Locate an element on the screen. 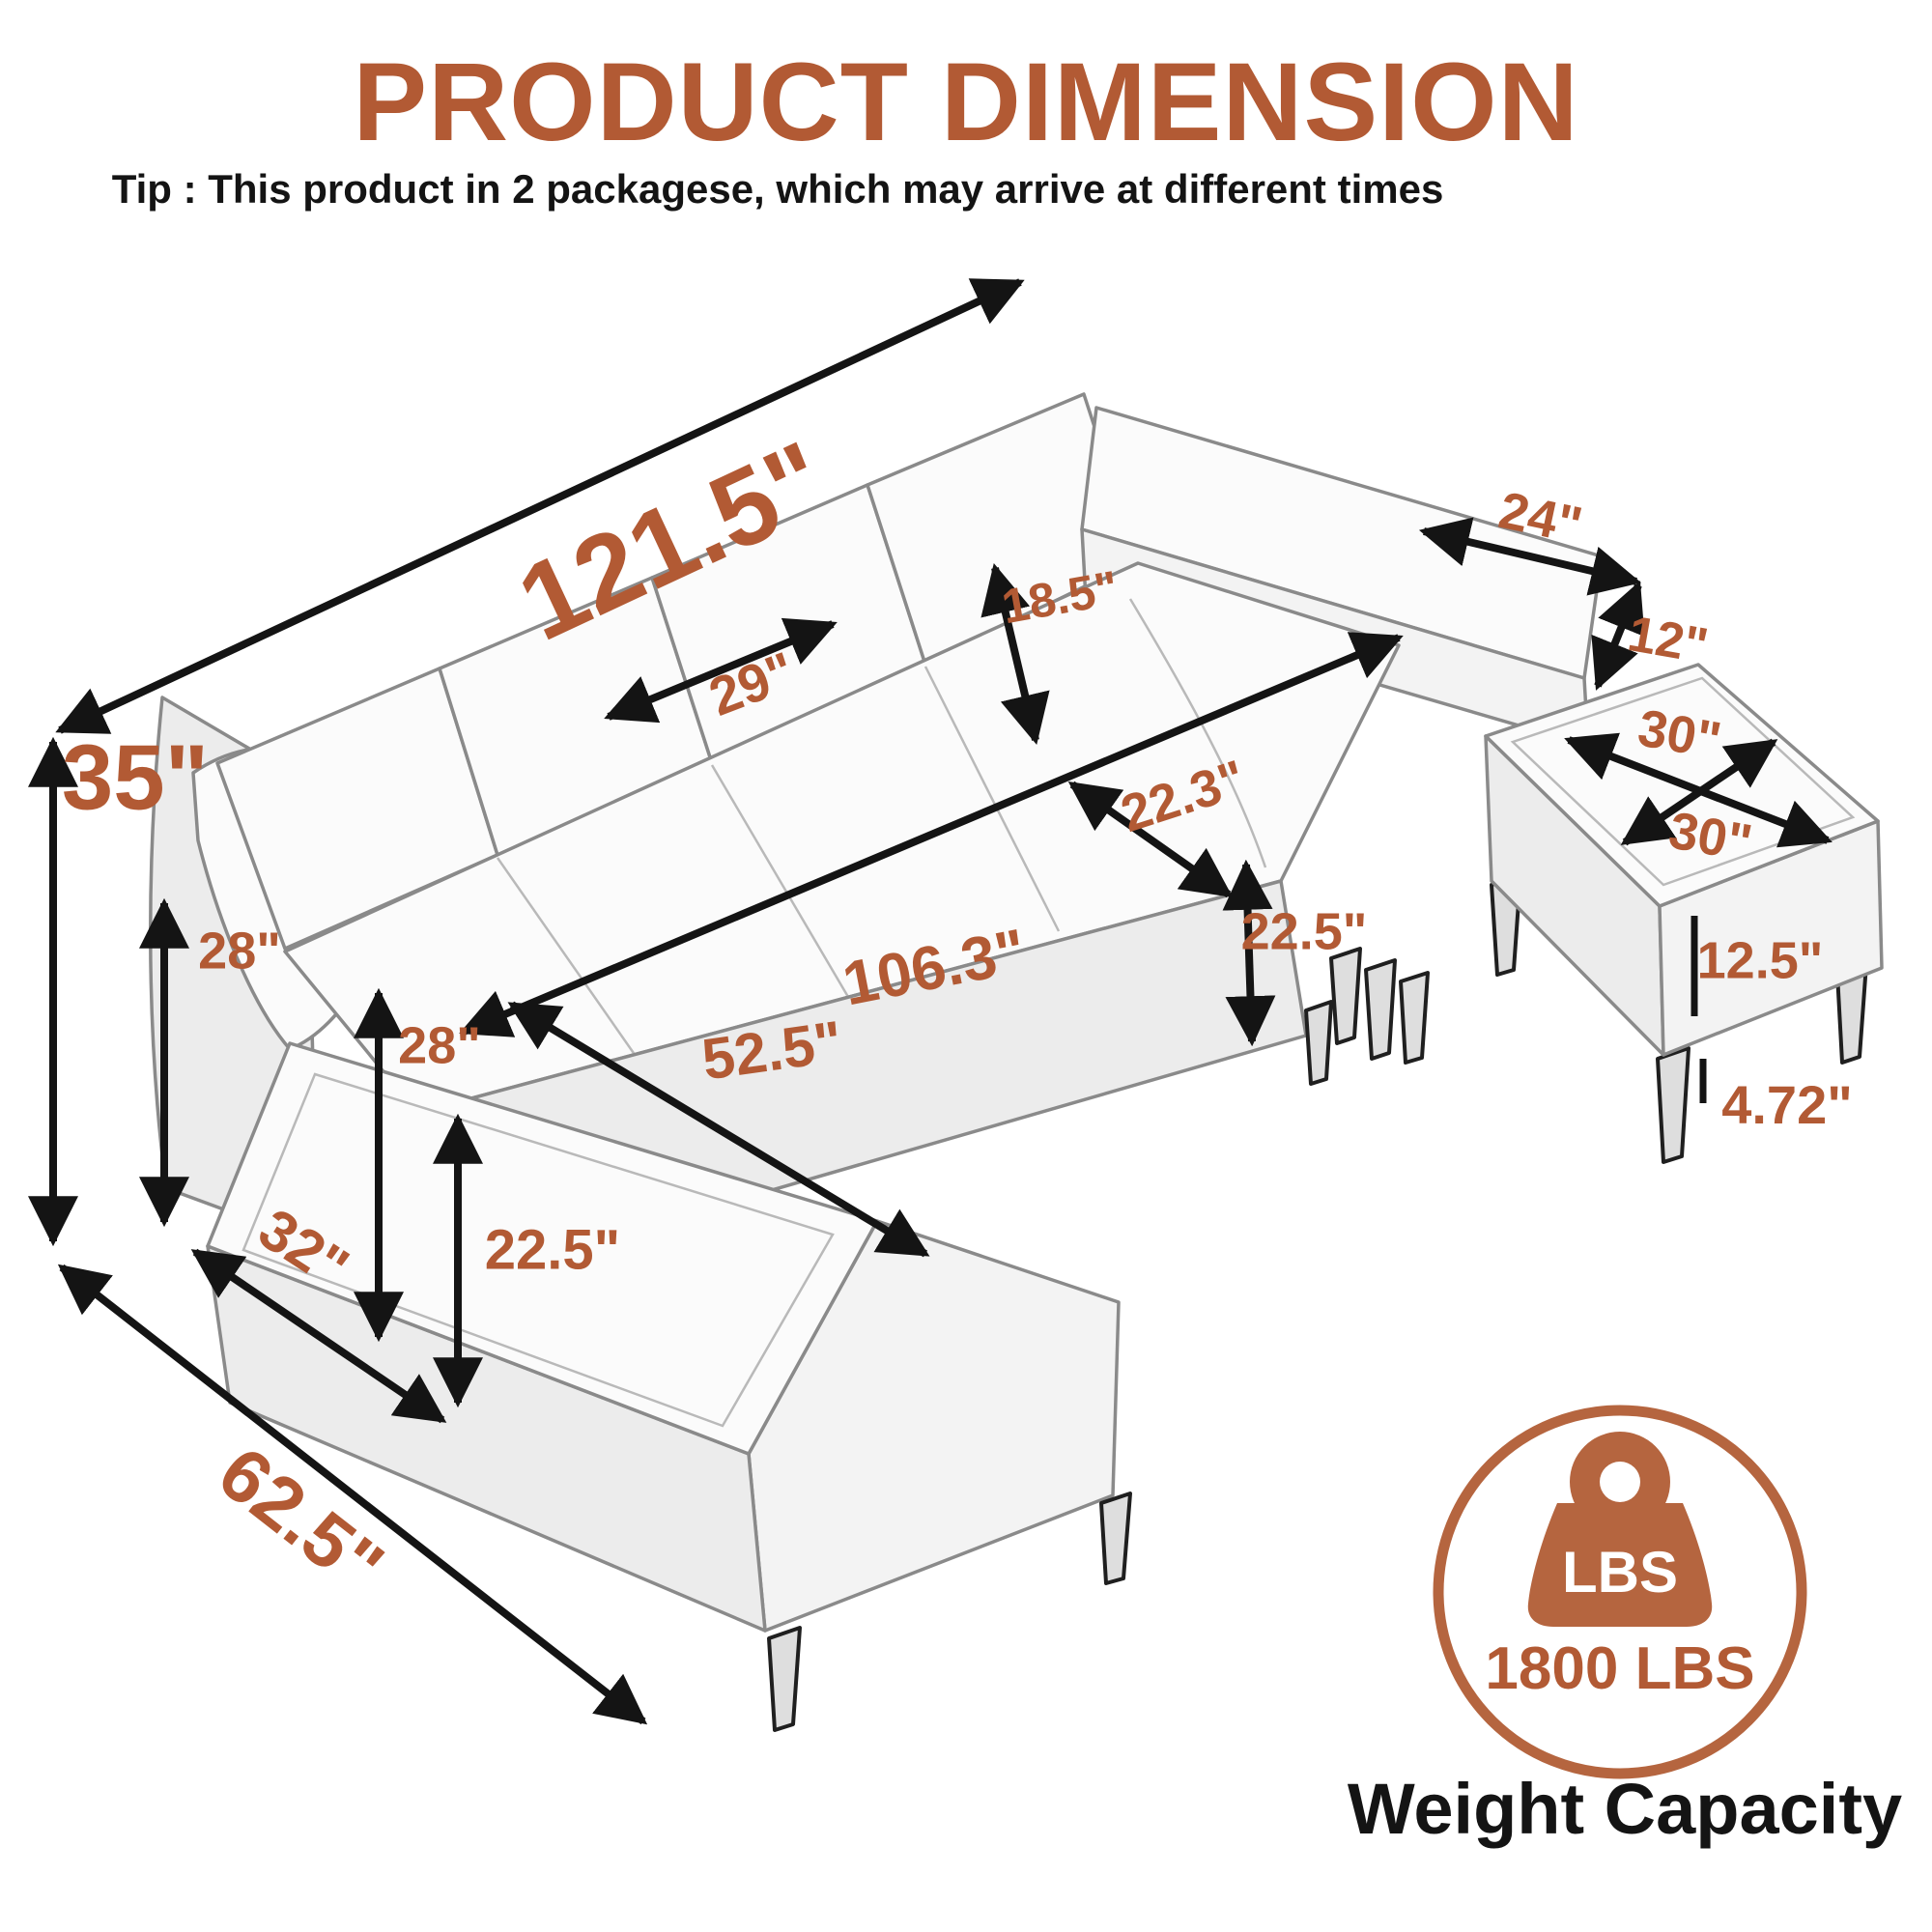  weight-icon: LBS is located at coordinates (1620, 1529).